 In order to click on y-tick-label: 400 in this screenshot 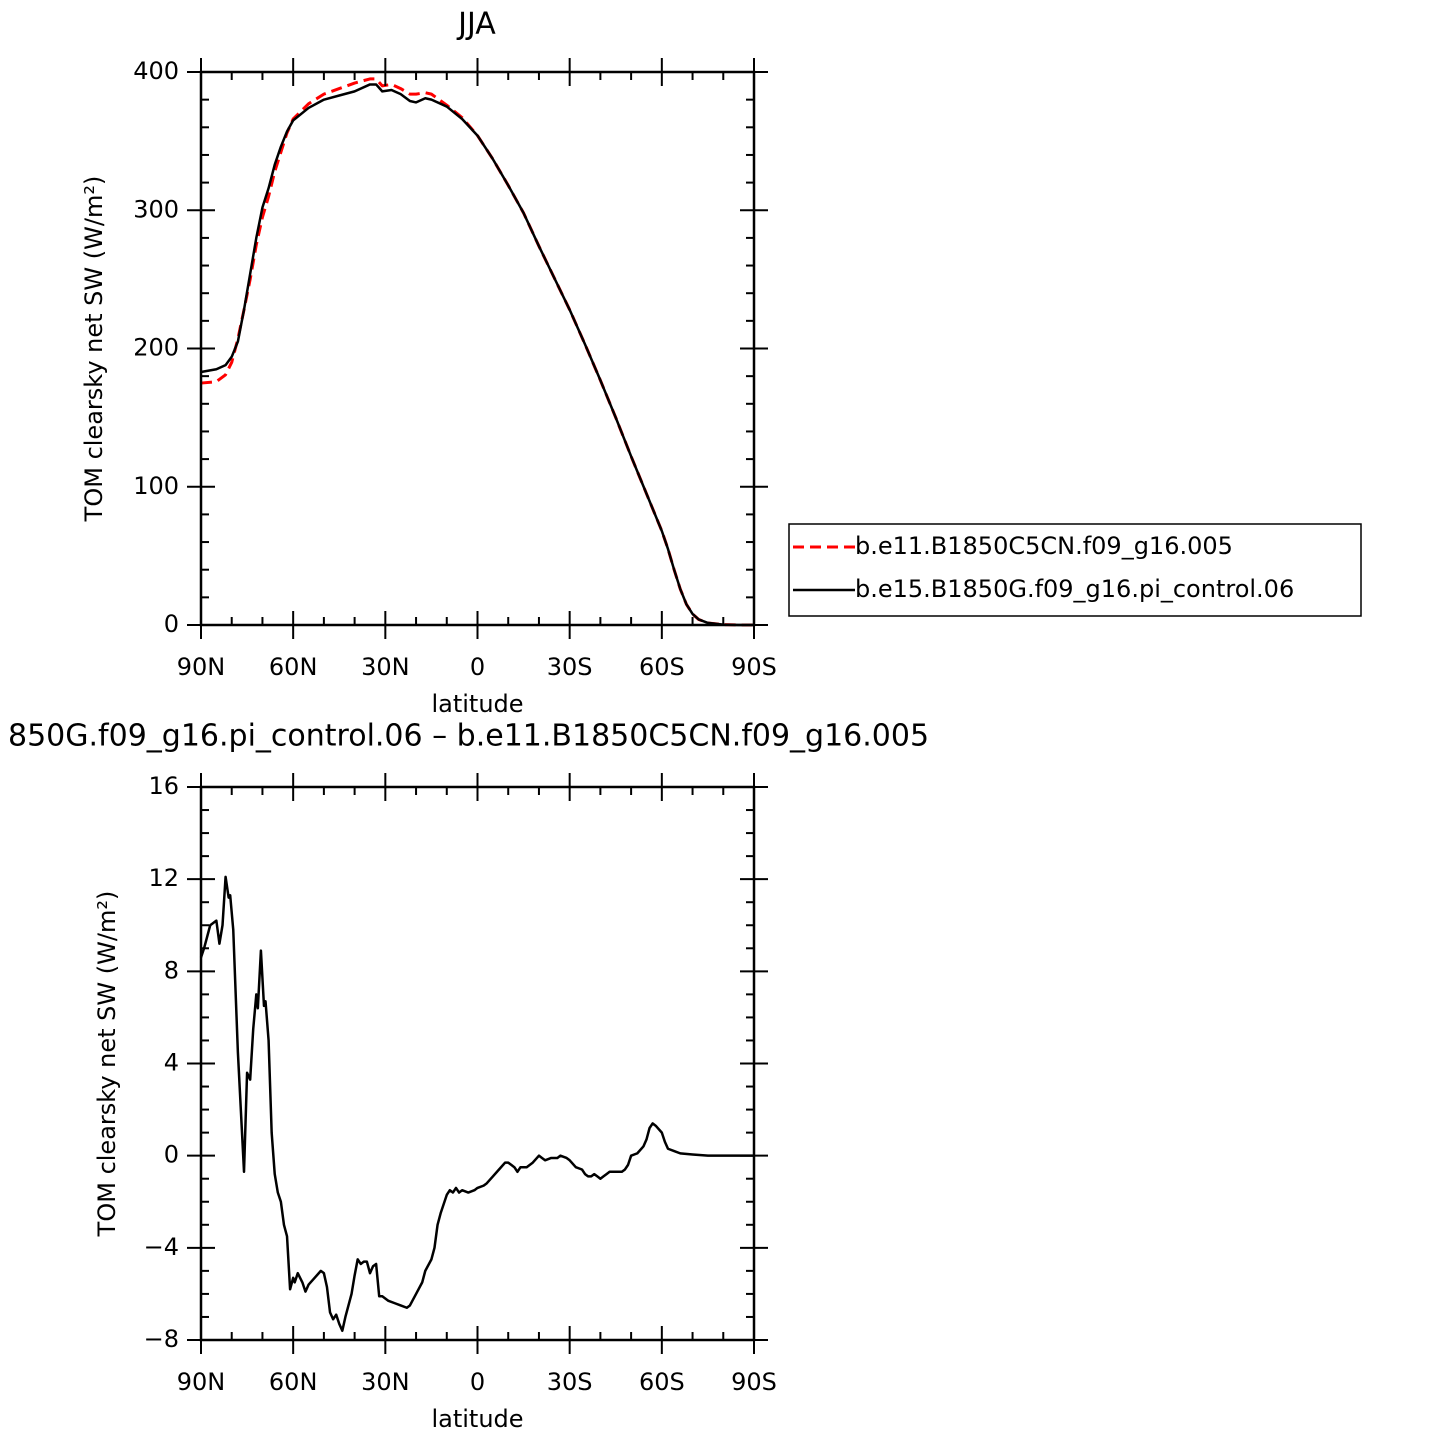, I will do `click(156, 71)`.